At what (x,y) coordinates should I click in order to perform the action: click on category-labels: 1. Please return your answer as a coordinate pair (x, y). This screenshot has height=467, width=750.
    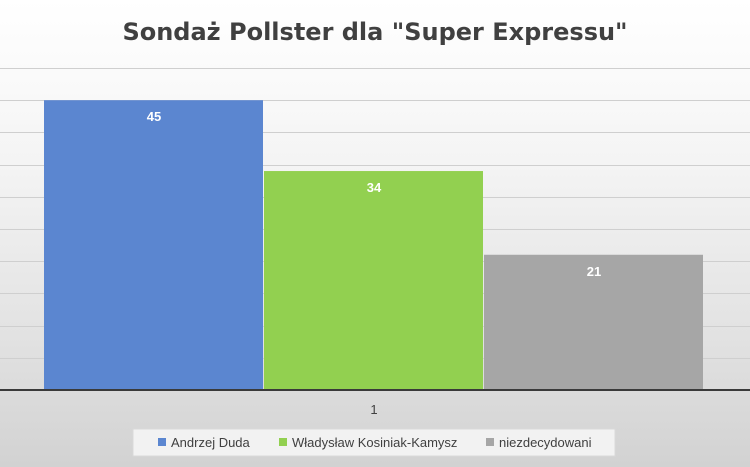
    Looking at the image, I should click on (373, 409).